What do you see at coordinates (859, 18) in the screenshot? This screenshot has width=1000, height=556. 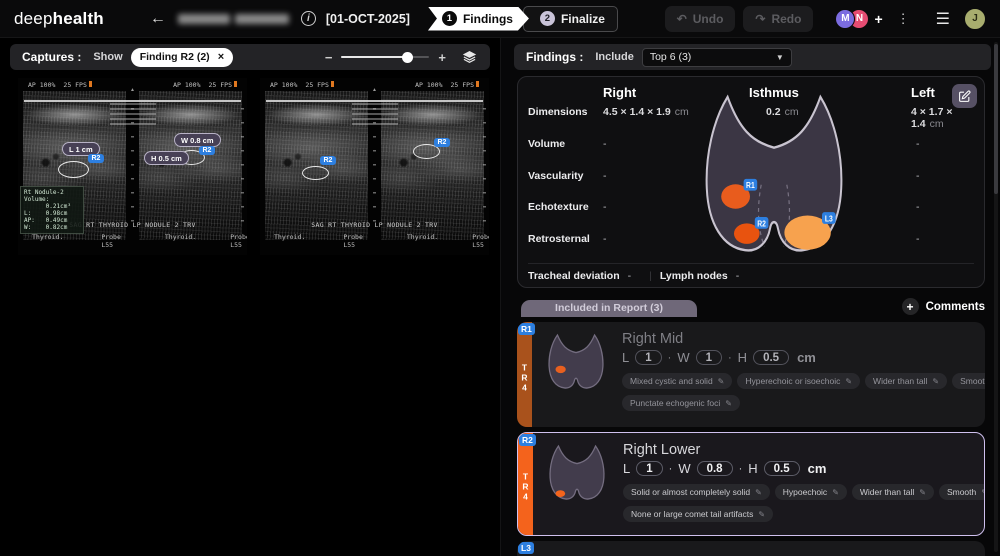 I see `avatar-n: N` at bounding box center [859, 18].